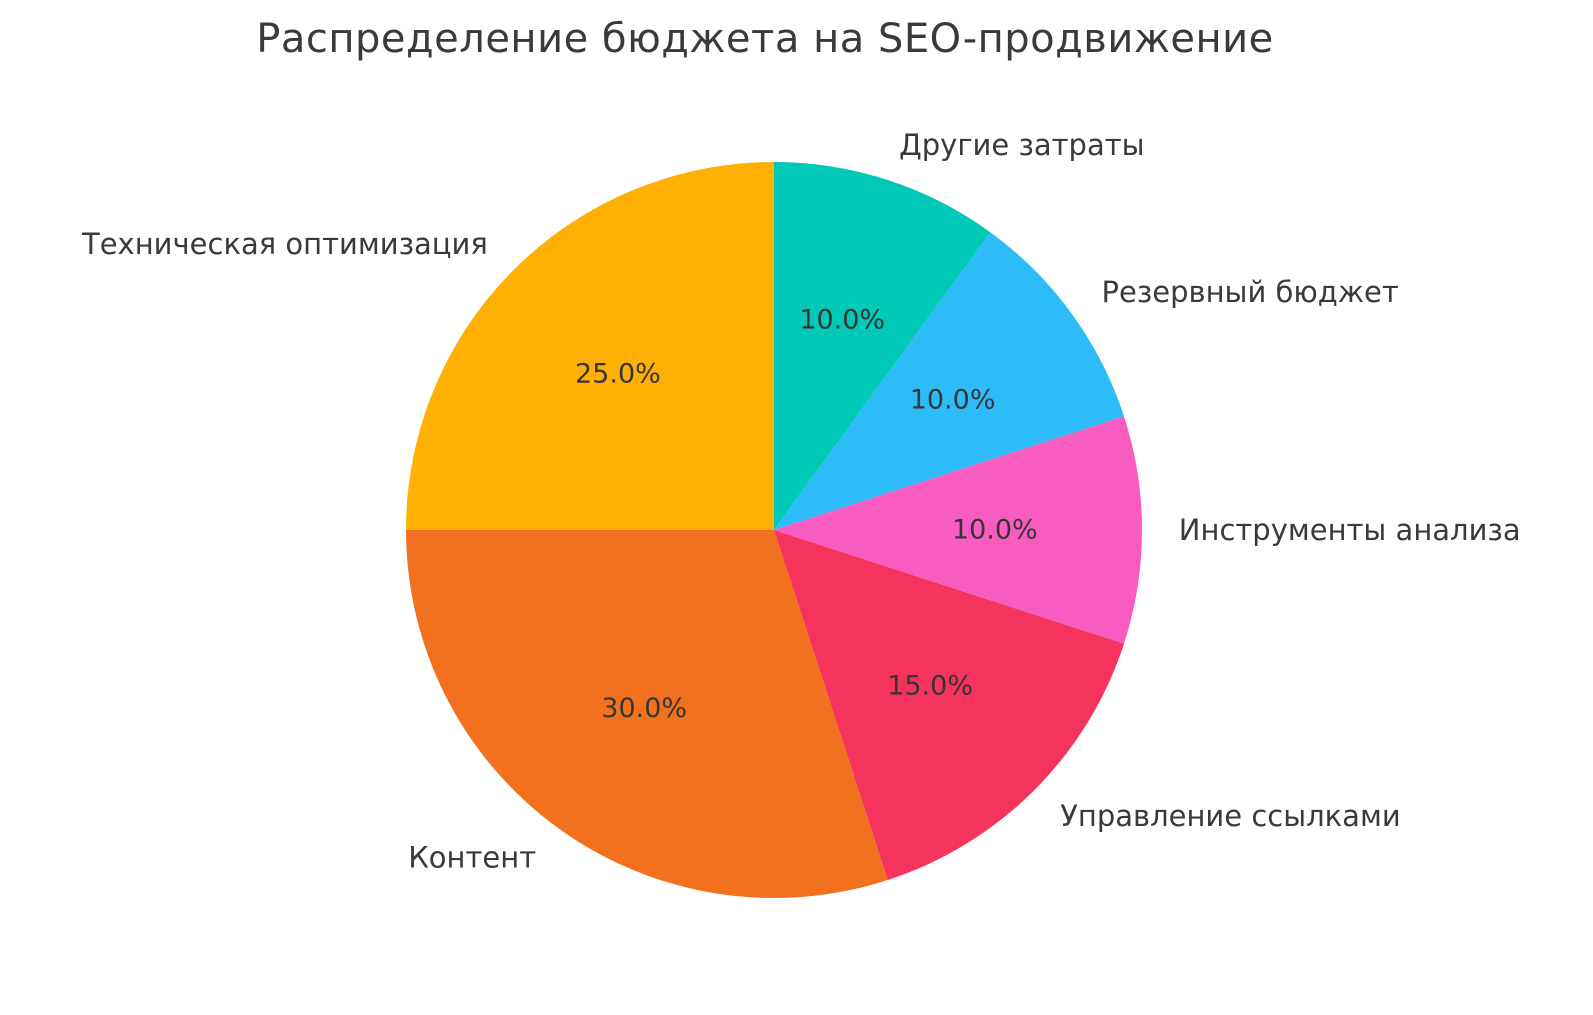 This screenshot has width=1593, height=1015. What do you see at coordinates (953, 400) in the screenshot?
I see `pct-label-2: 10.0%` at bounding box center [953, 400].